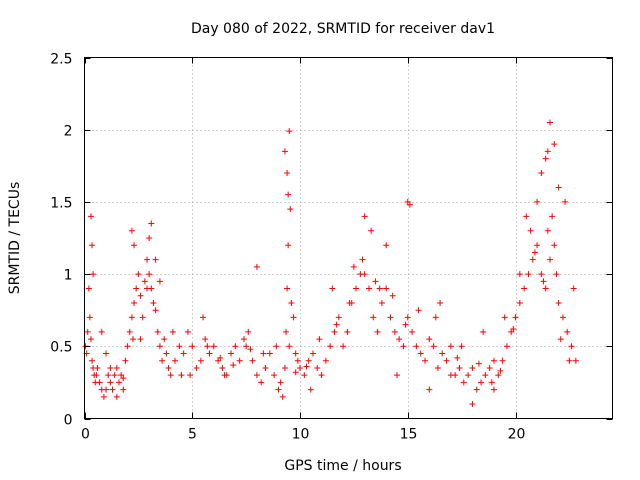 The height and width of the screenshot is (480, 640). Describe the element at coordinates (61, 60) in the screenshot. I see `y-tick-label: 2.5` at that location.